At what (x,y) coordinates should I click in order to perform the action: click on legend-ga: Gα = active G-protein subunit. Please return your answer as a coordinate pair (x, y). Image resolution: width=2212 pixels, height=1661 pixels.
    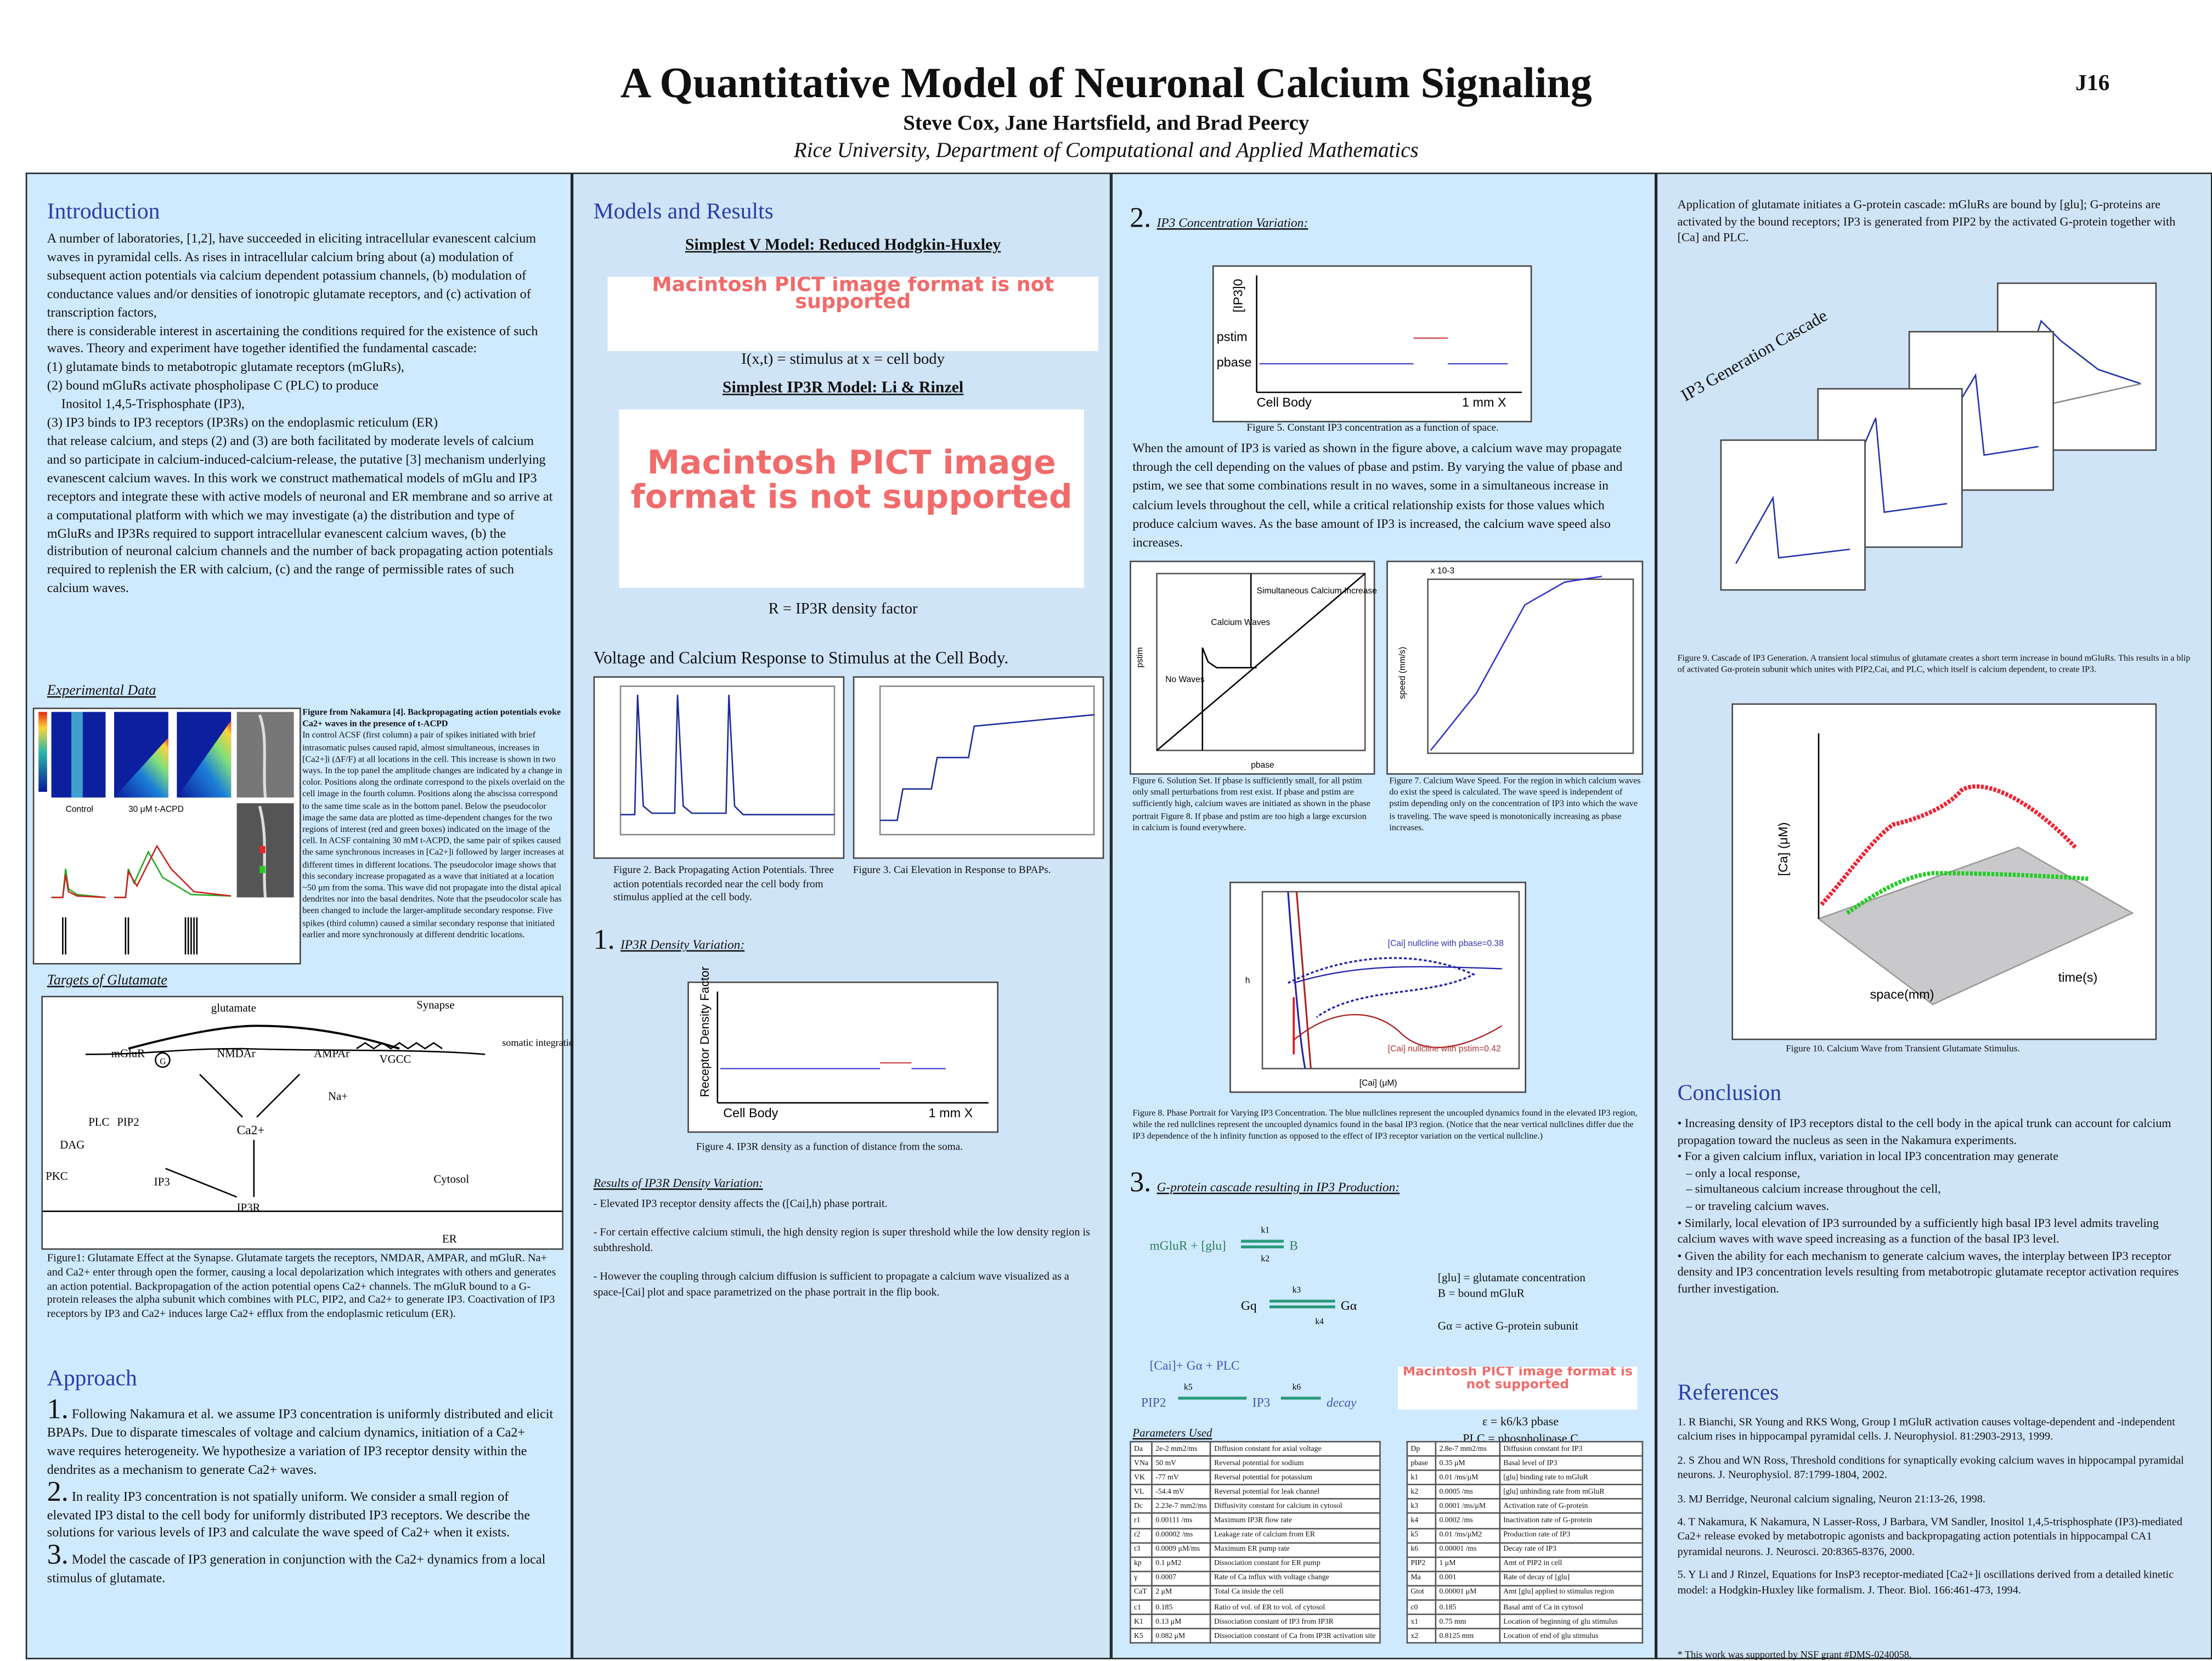
    Looking at the image, I should click on (1507, 1326).